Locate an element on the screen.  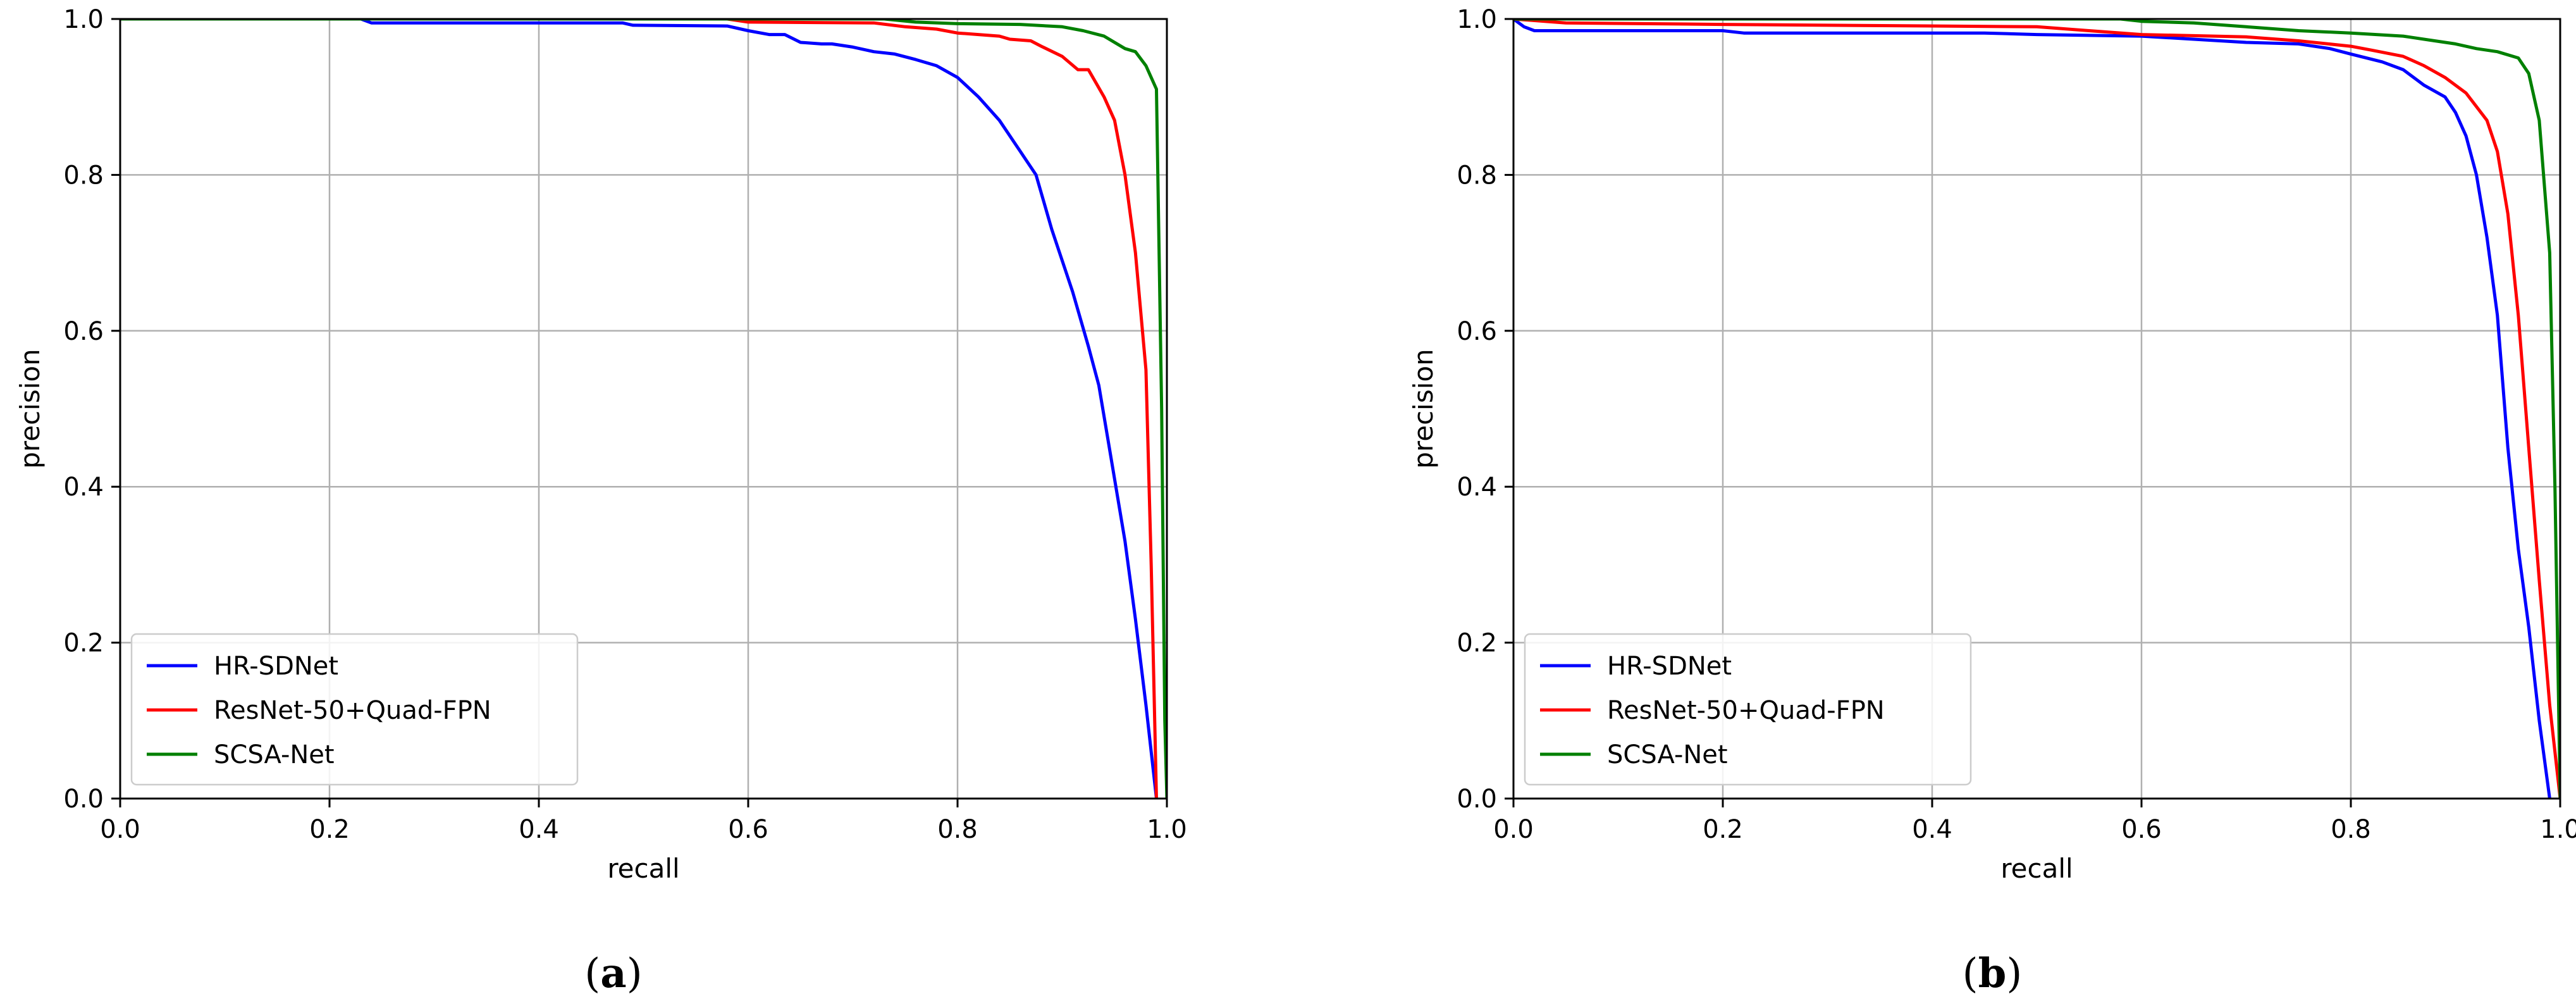
panel-label: (a) is located at coordinates (613, 973).